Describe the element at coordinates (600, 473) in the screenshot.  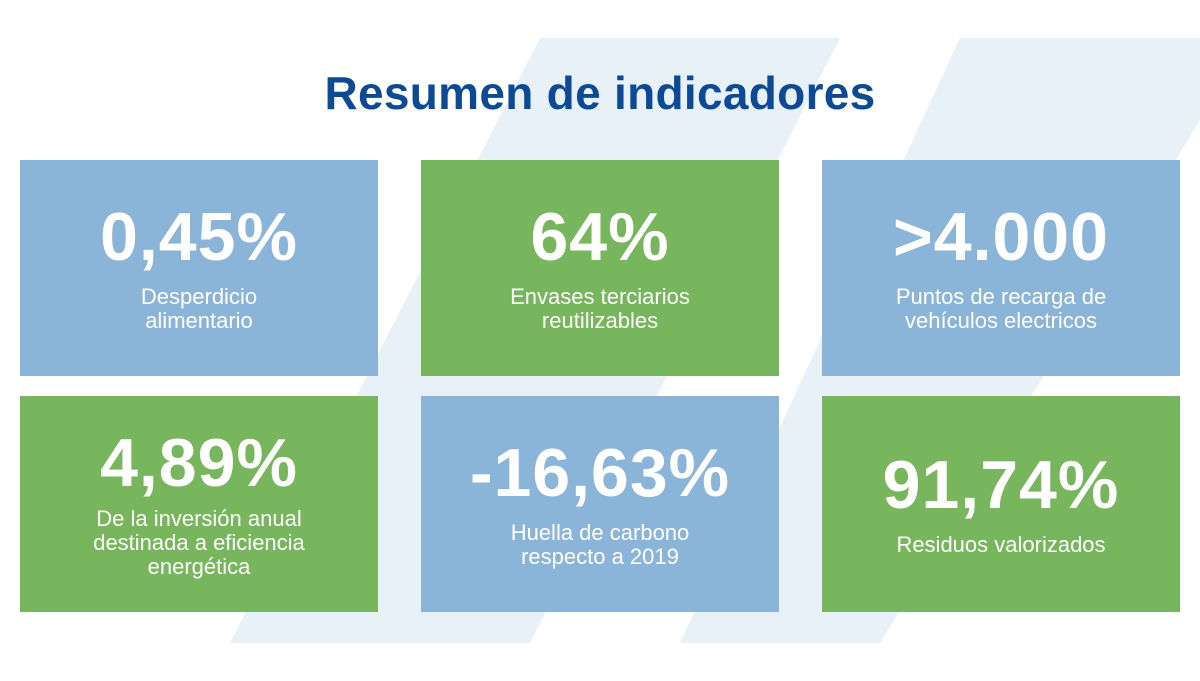
I see `indicator-value: -16,63%` at that location.